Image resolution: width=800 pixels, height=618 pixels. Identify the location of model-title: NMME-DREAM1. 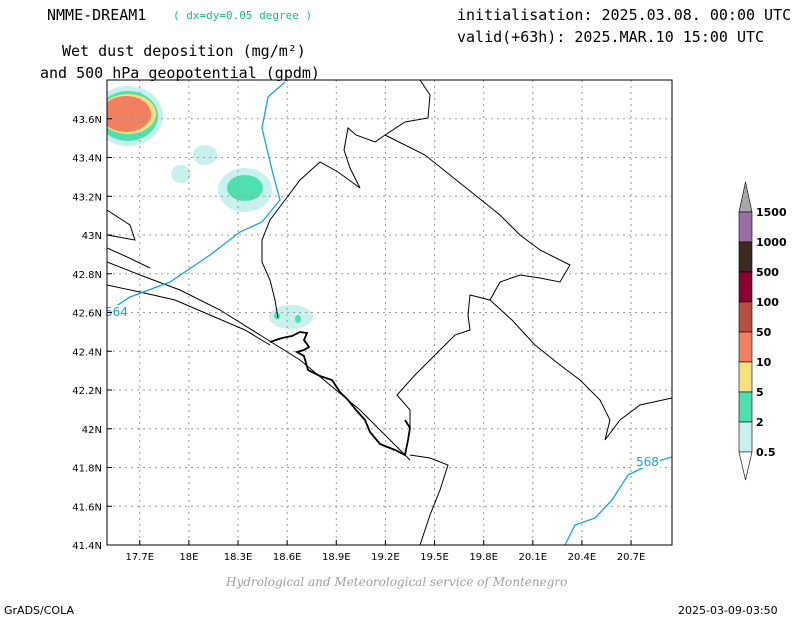
(97, 15).